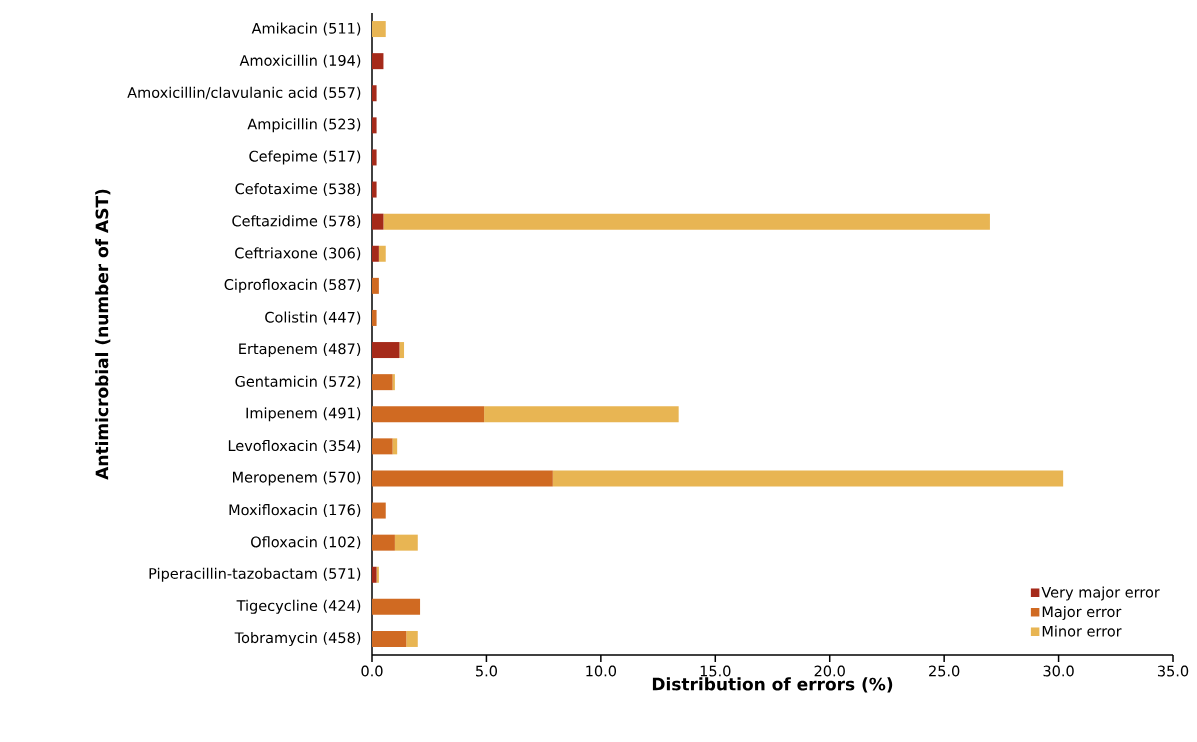 The image size is (1197, 742). Describe the element at coordinates (944, 671) in the screenshot. I see `x-tick-label: 25.0` at that location.